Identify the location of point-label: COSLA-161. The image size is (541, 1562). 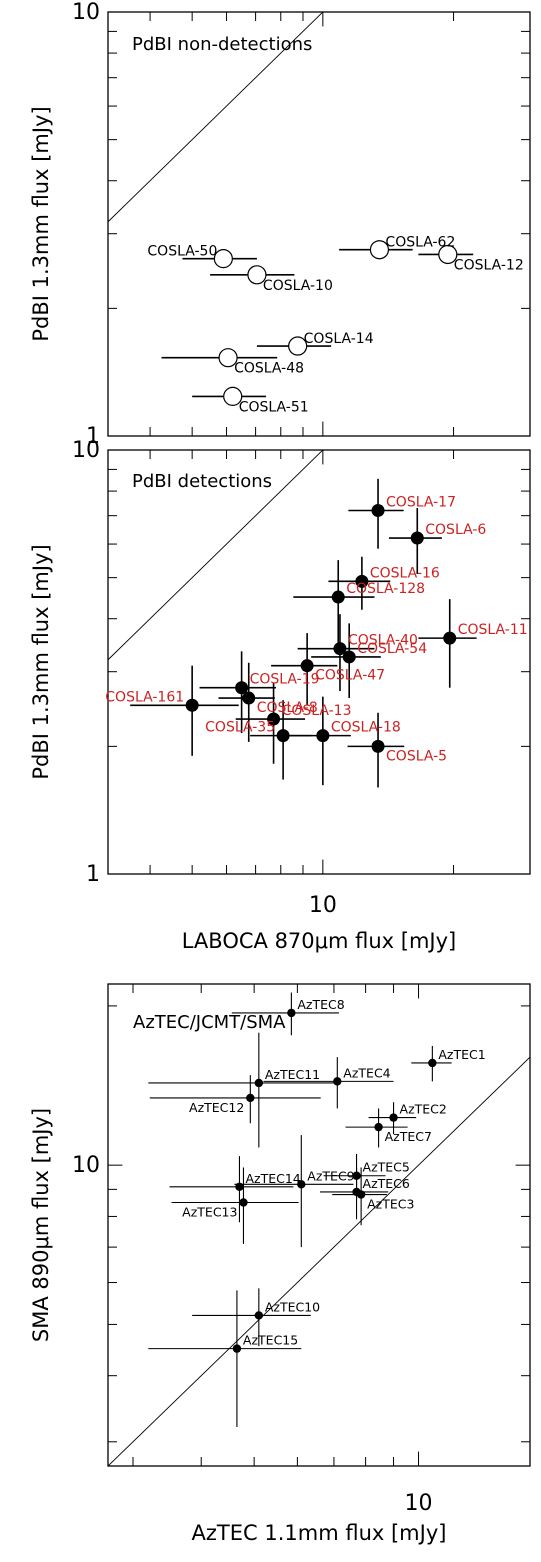
(144, 697).